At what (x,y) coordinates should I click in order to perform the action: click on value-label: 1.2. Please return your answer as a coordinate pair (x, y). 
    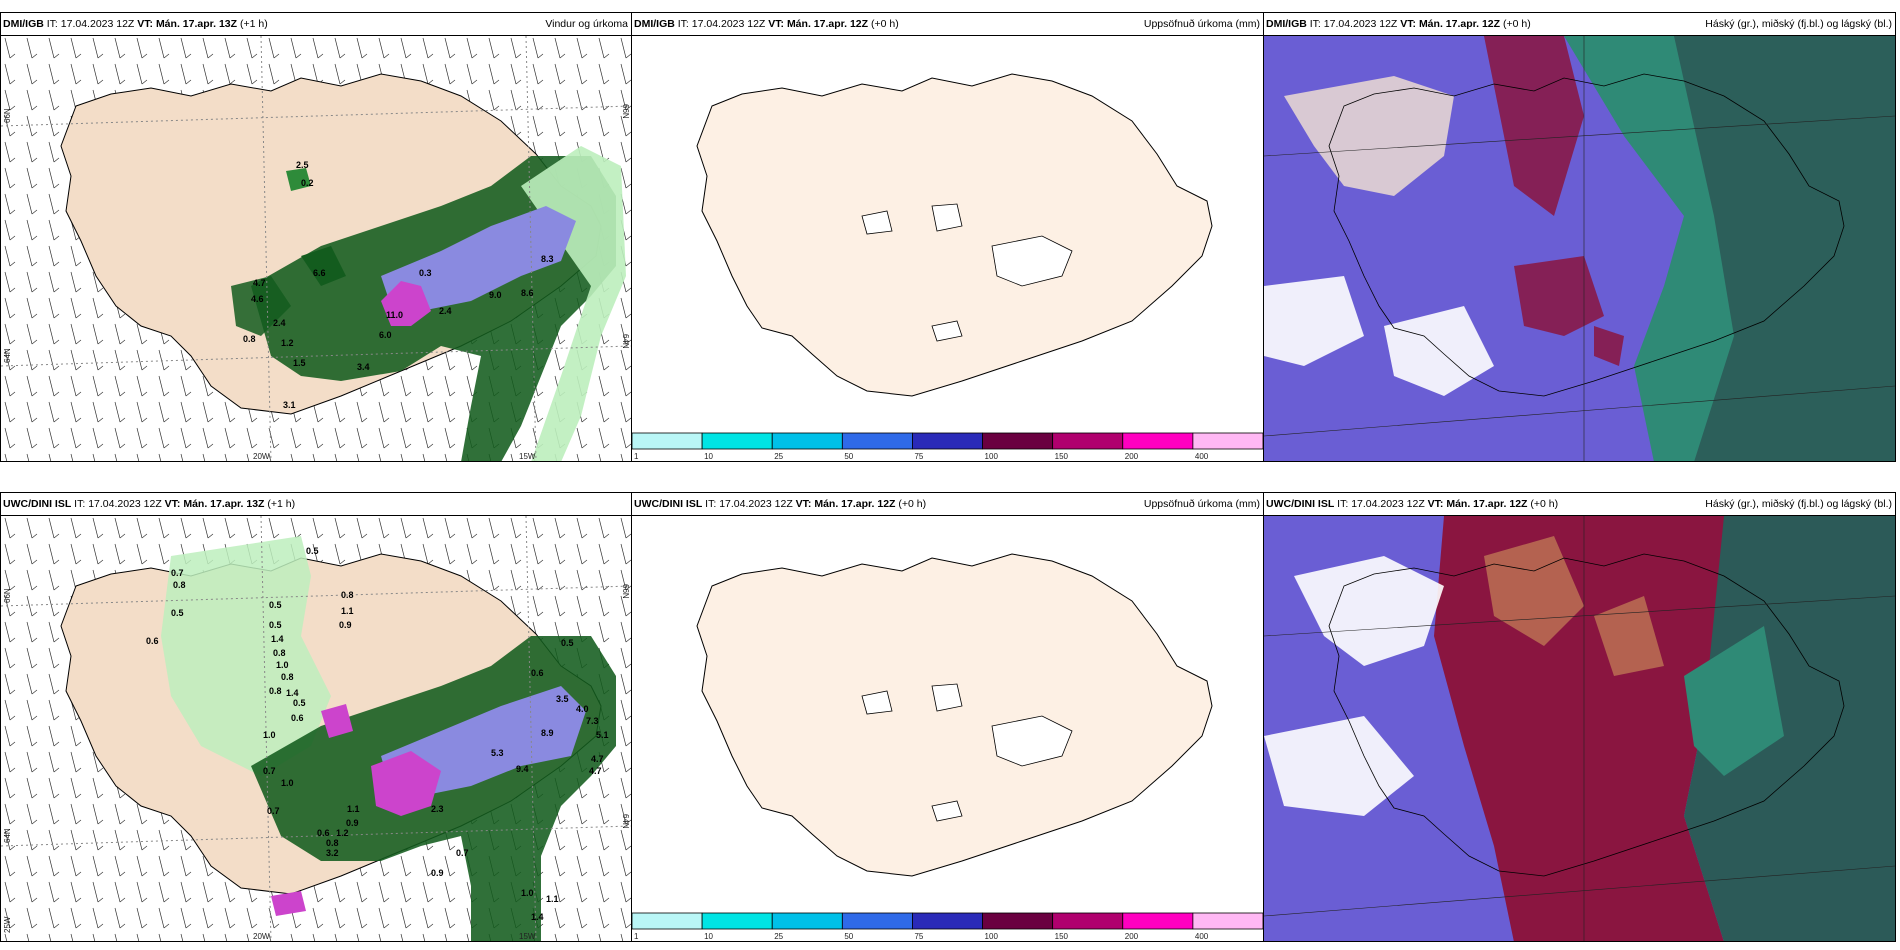
    Looking at the image, I should click on (342, 833).